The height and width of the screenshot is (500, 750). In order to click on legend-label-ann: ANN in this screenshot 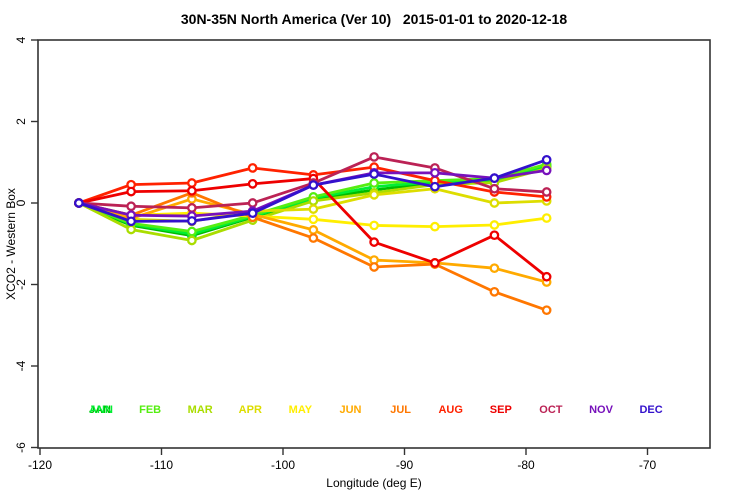, I will do `click(101, 410)`.